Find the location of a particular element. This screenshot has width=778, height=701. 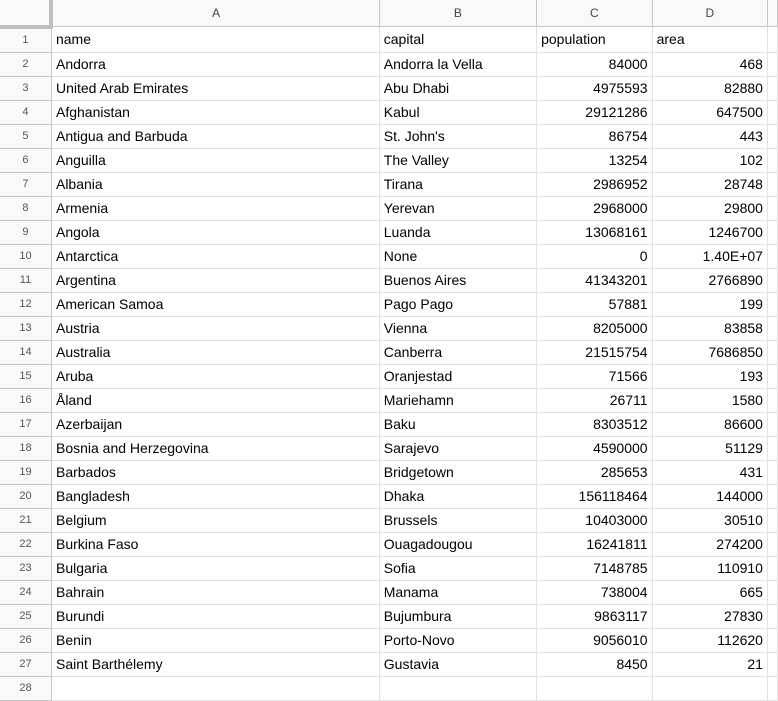

cell-b24: Manama is located at coordinates (458, 592).